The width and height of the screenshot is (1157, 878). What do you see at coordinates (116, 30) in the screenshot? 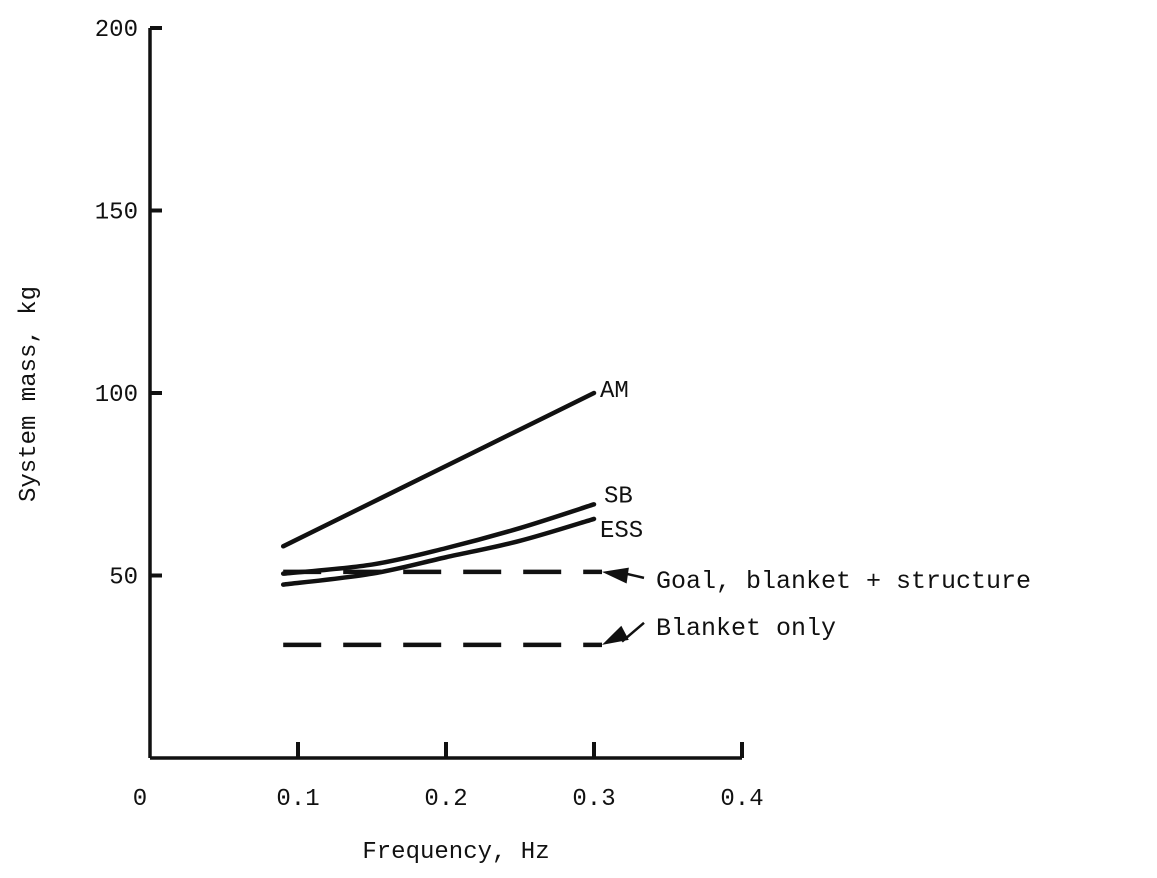
I see `y-tick-label: 200` at bounding box center [116, 30].